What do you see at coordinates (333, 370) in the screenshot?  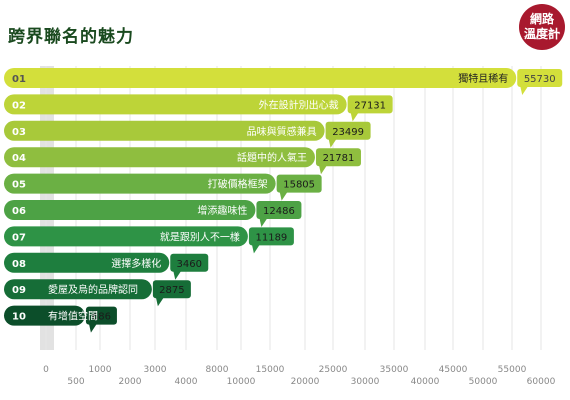 I see `x-tick-label: 25000` at bounding box center [333, 370].